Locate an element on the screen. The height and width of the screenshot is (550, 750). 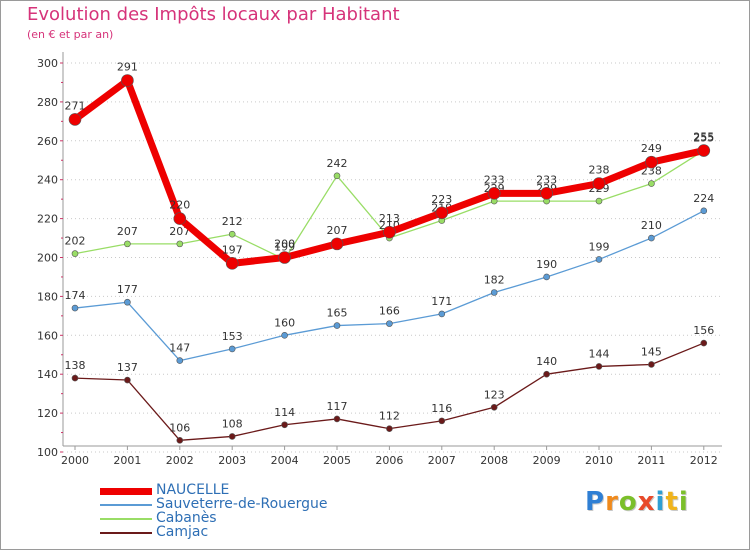
y-tick-label: 140 is located at coordinates (47, 374).